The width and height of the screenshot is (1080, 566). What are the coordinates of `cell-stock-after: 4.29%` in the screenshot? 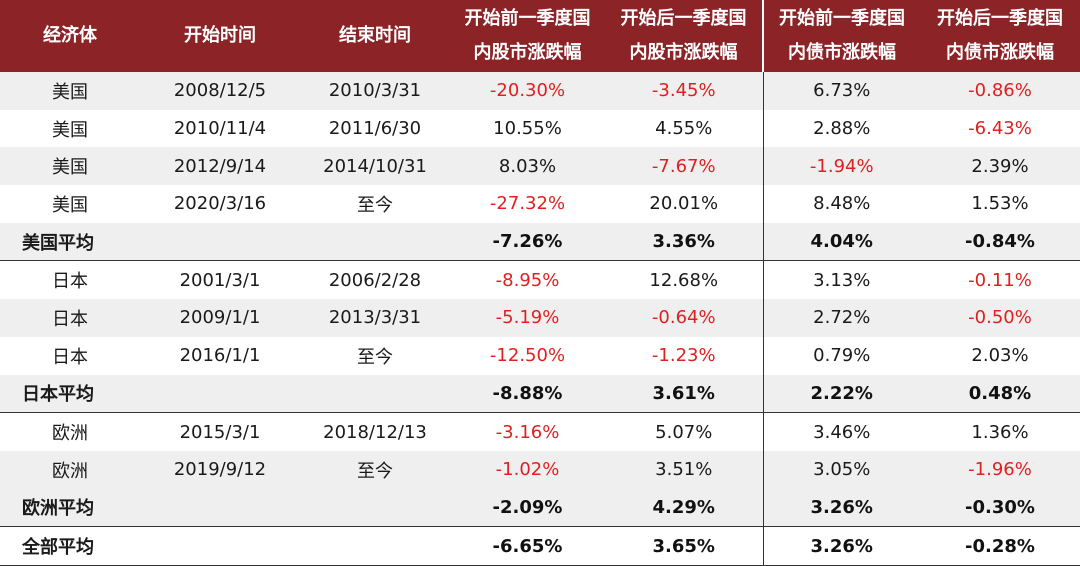 It's located at (684, 508).